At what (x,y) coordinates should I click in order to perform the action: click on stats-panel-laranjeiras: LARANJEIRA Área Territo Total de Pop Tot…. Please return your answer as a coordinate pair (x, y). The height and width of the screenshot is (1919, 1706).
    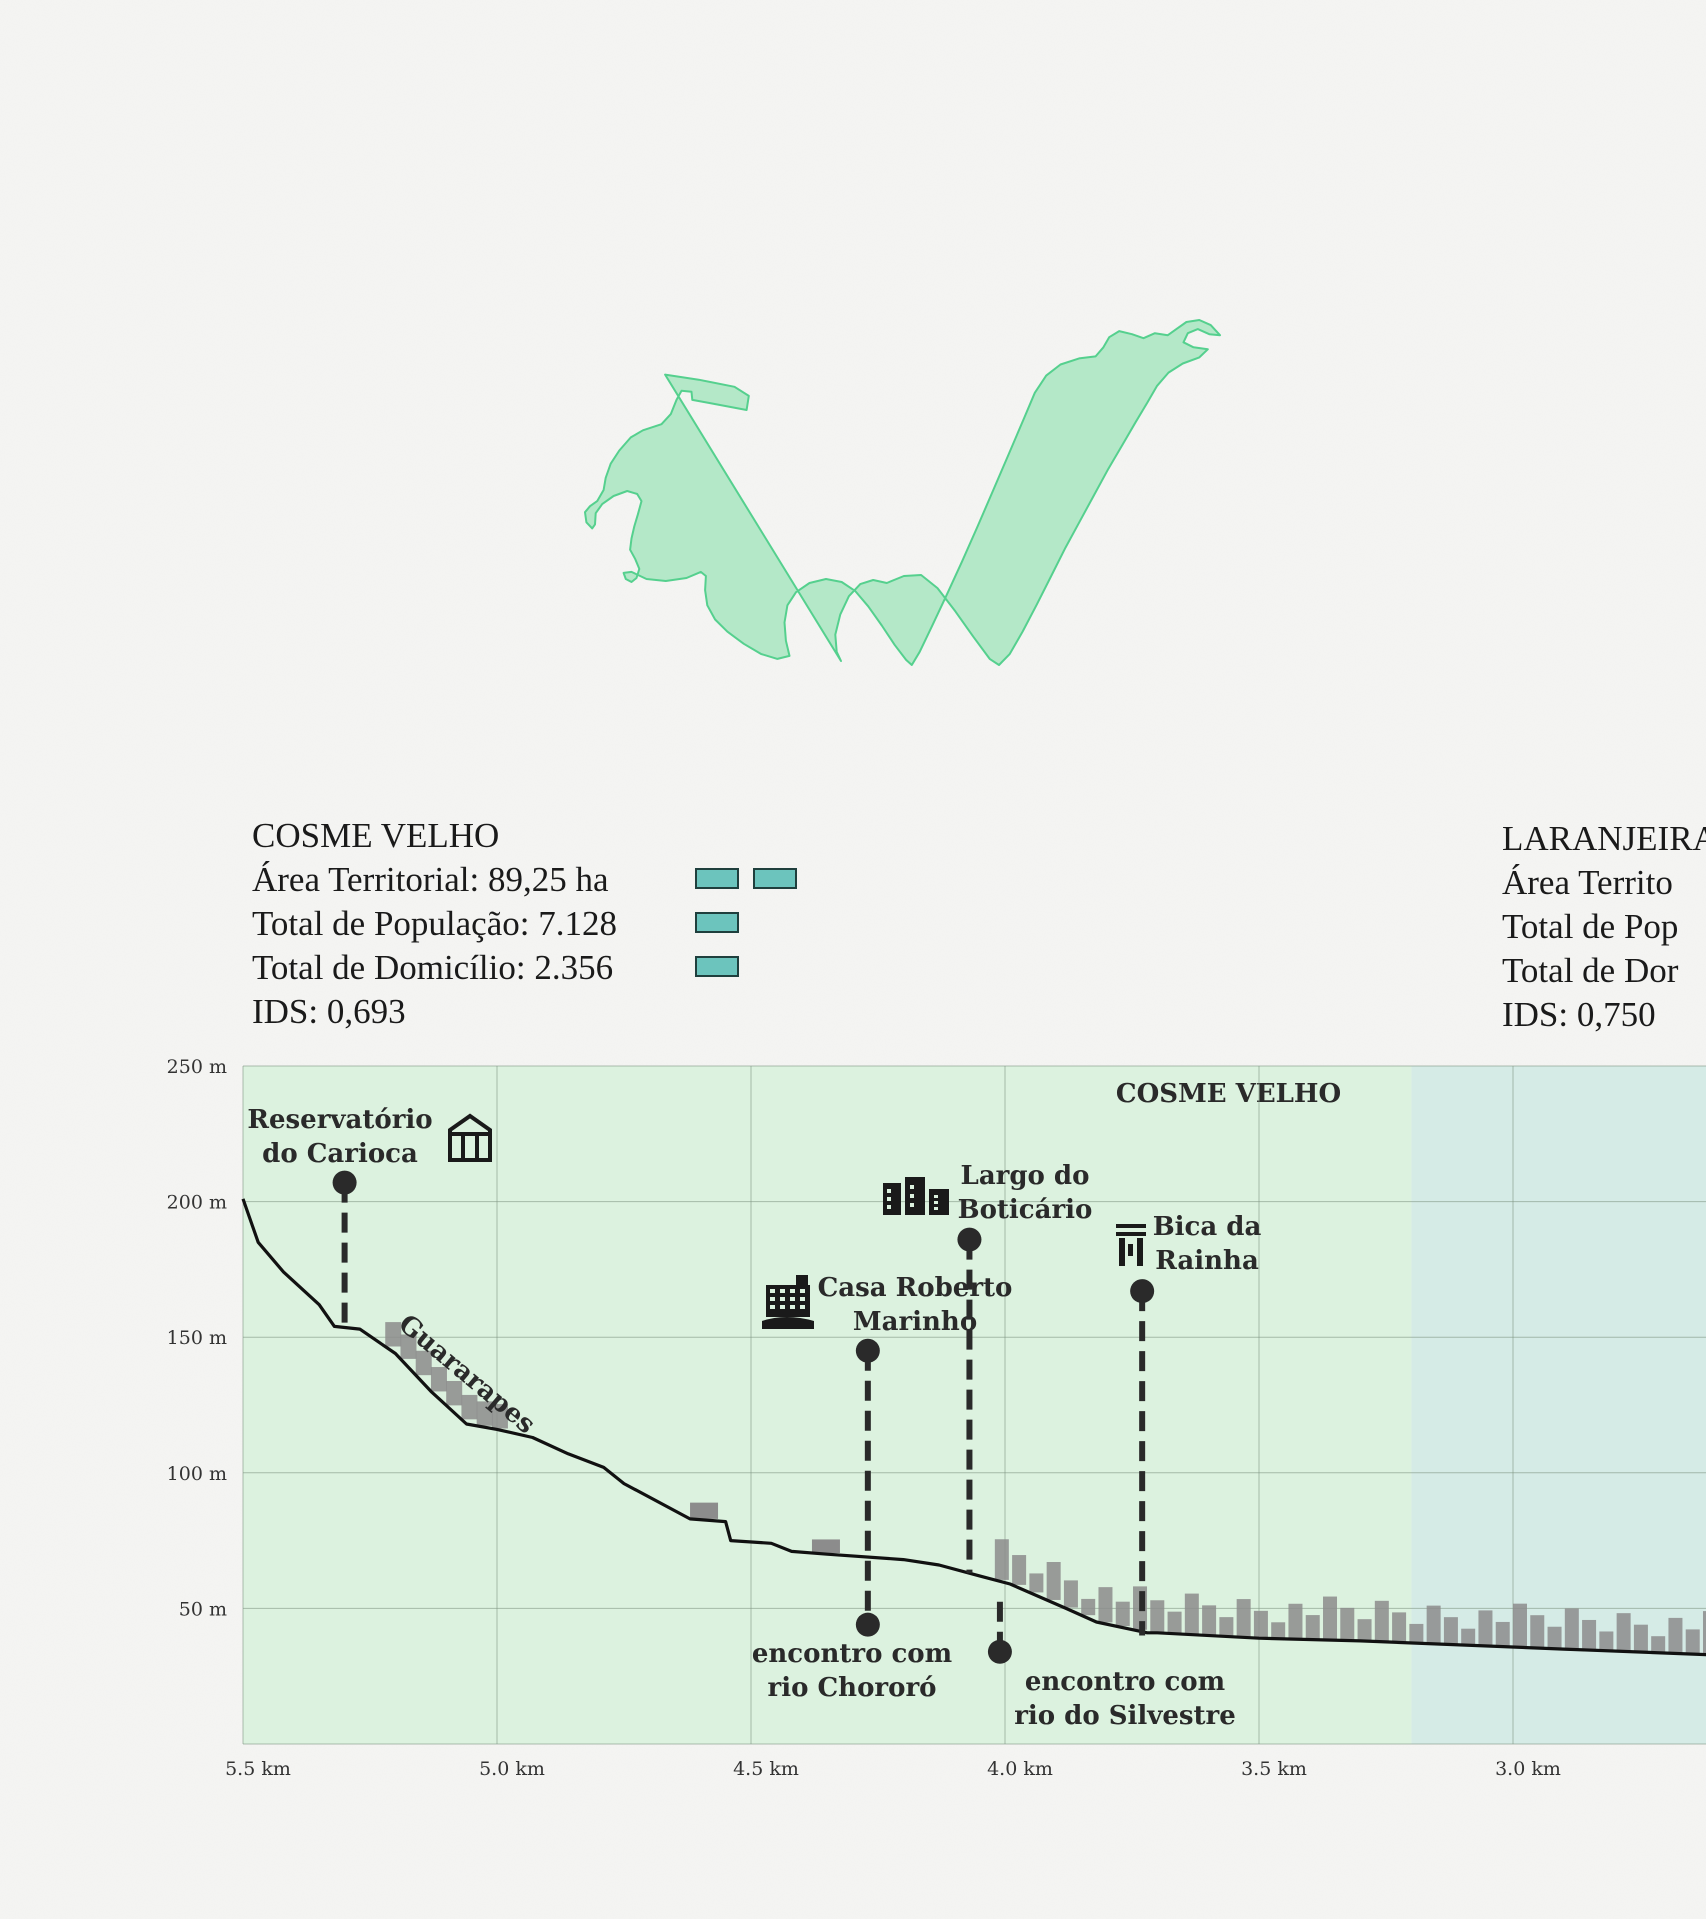
    Looking at the image, I should click on (1604, 927).